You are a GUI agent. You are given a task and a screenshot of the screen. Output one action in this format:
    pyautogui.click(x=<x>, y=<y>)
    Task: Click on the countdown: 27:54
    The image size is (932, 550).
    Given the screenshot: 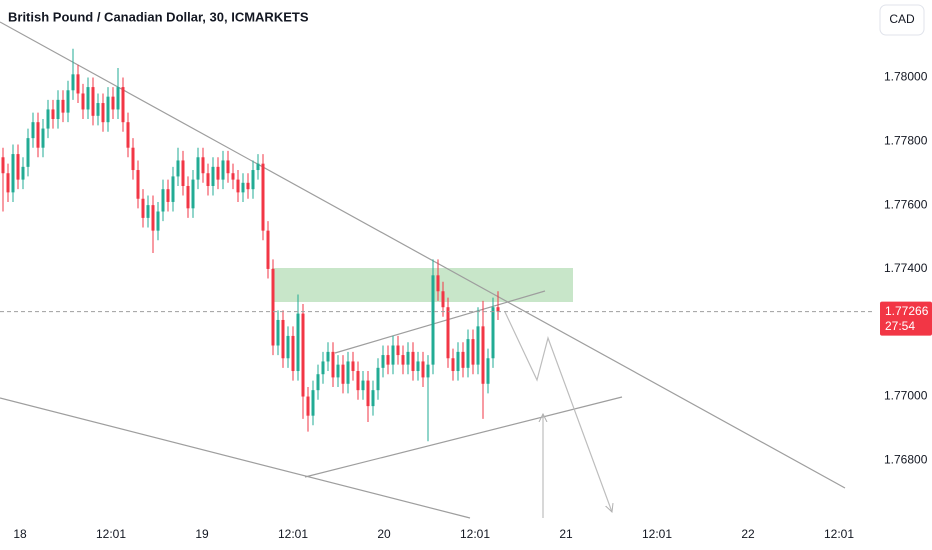 What is the action you would take?
    pyautogui.click(x=900, y=326)
    